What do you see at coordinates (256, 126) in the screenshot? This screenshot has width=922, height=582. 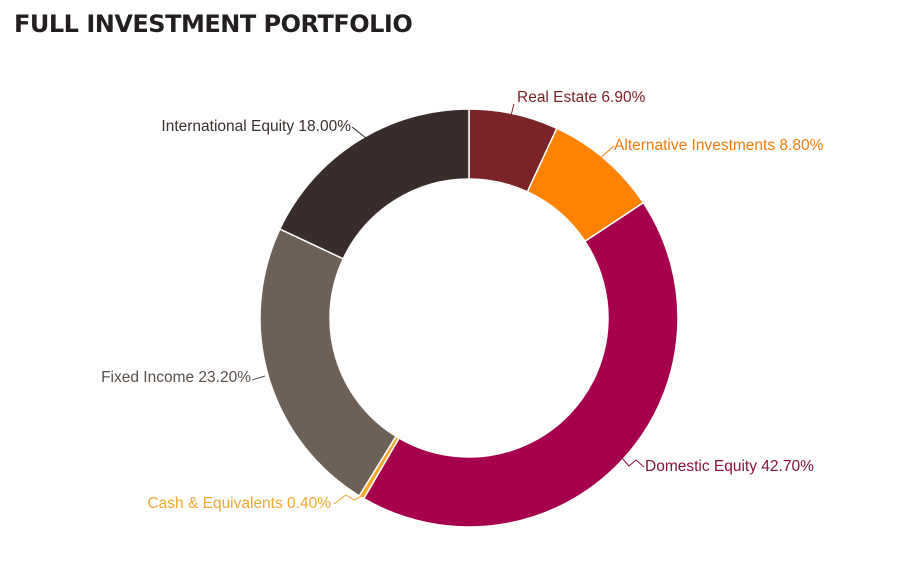 I see `data-label-international-equity: International Equity 18.00%` at bounding box center [256, 126].